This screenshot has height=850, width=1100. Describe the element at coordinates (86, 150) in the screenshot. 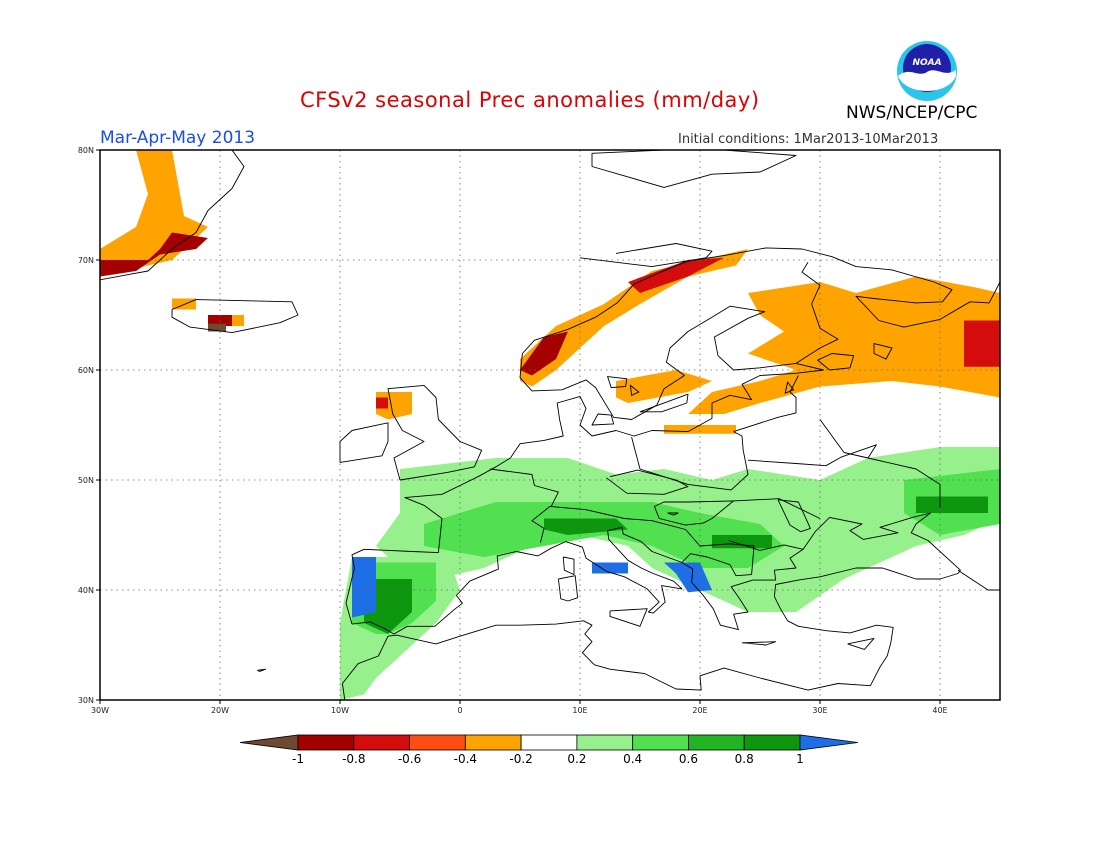

I see `lat-tick-label: 80N` at that location.